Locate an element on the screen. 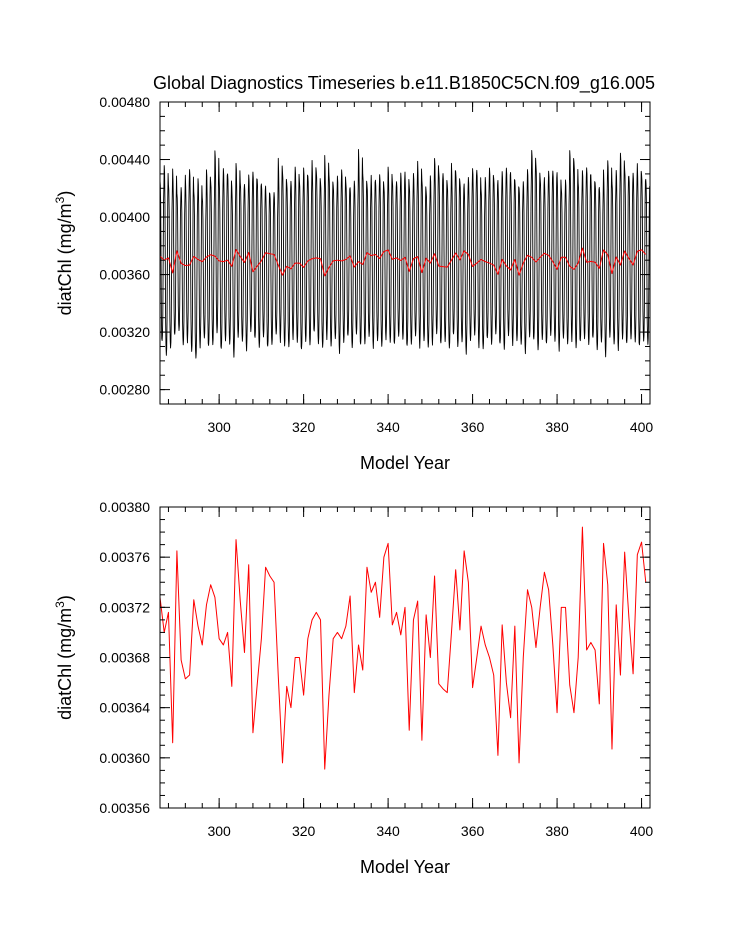 The width and height of the screenshot is (733, 945). y-tick-label: 0.00480 is located at coordinates (124, 102).